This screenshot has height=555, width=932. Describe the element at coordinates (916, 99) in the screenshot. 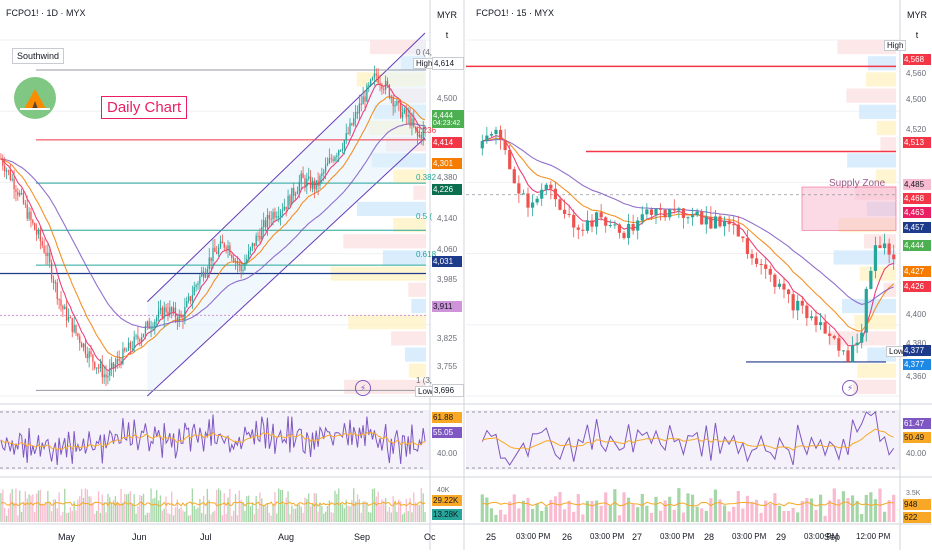

I see `right-price-tick: 4,500` at that location.